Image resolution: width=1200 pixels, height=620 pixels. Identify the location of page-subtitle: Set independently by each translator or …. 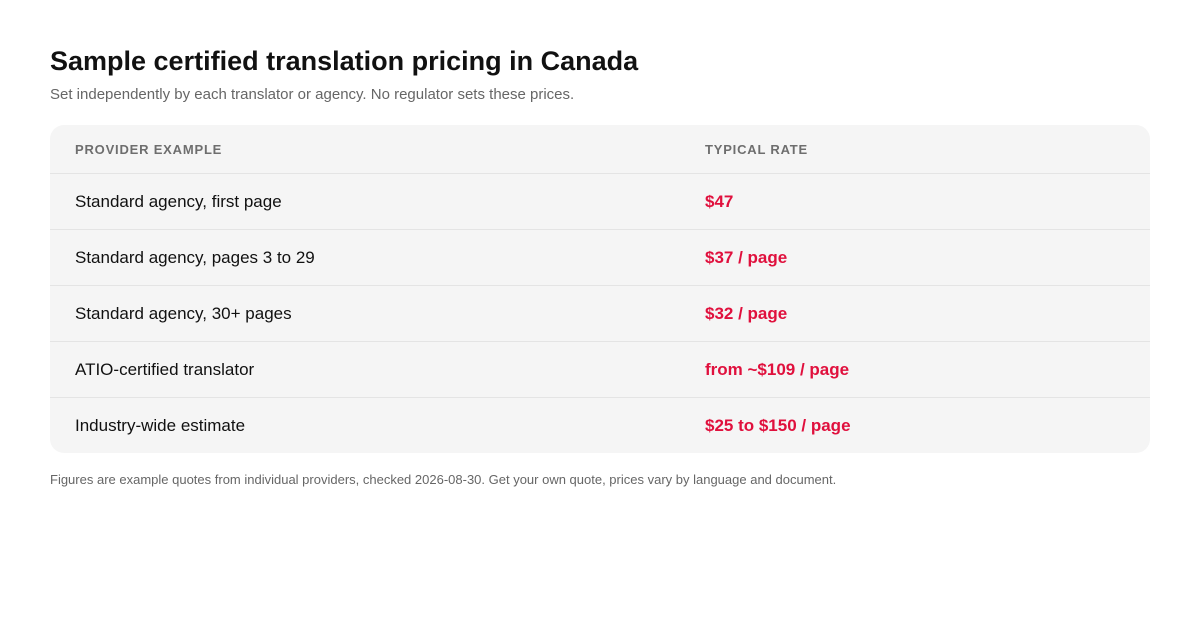
(312, 94).